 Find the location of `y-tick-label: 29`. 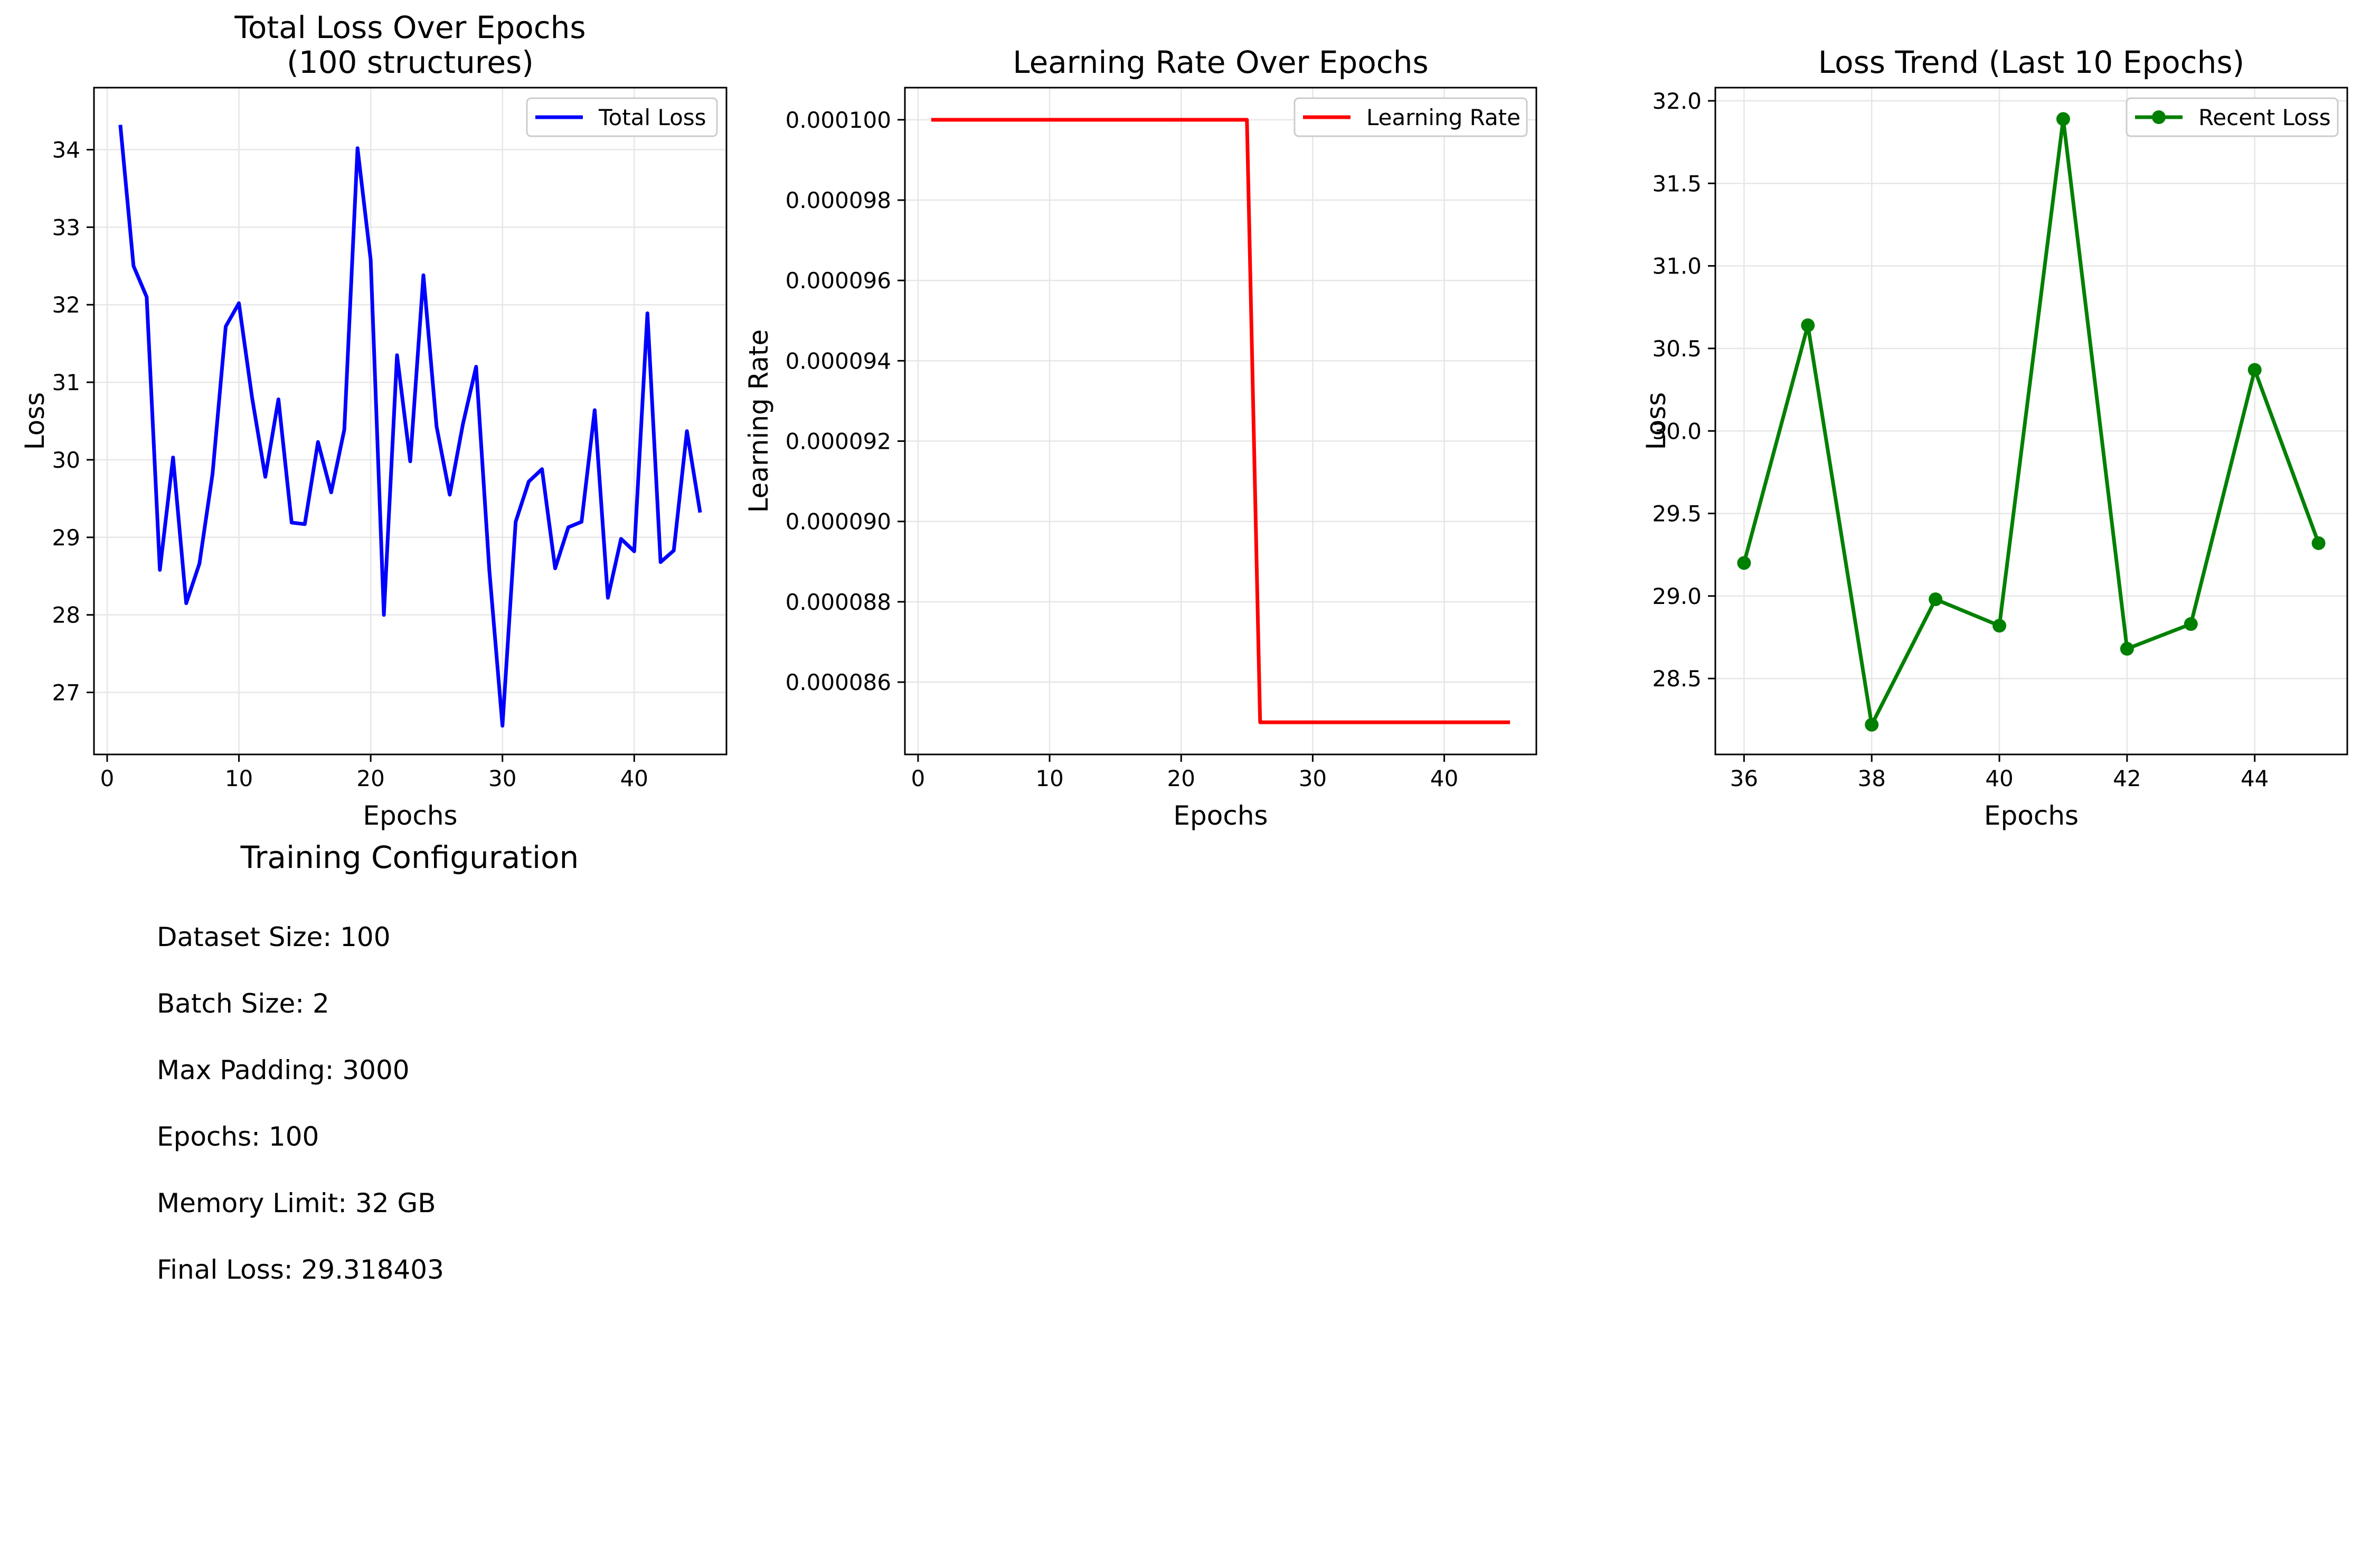

y-tick-label: 29 is located at coordinates (66, 538).